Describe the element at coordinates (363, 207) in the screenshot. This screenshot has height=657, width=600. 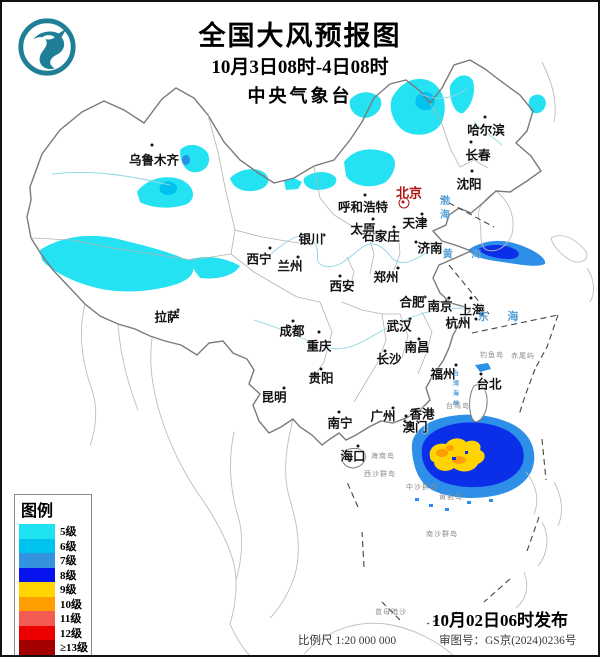
I see `city-label: 呼和浩特` at that location.